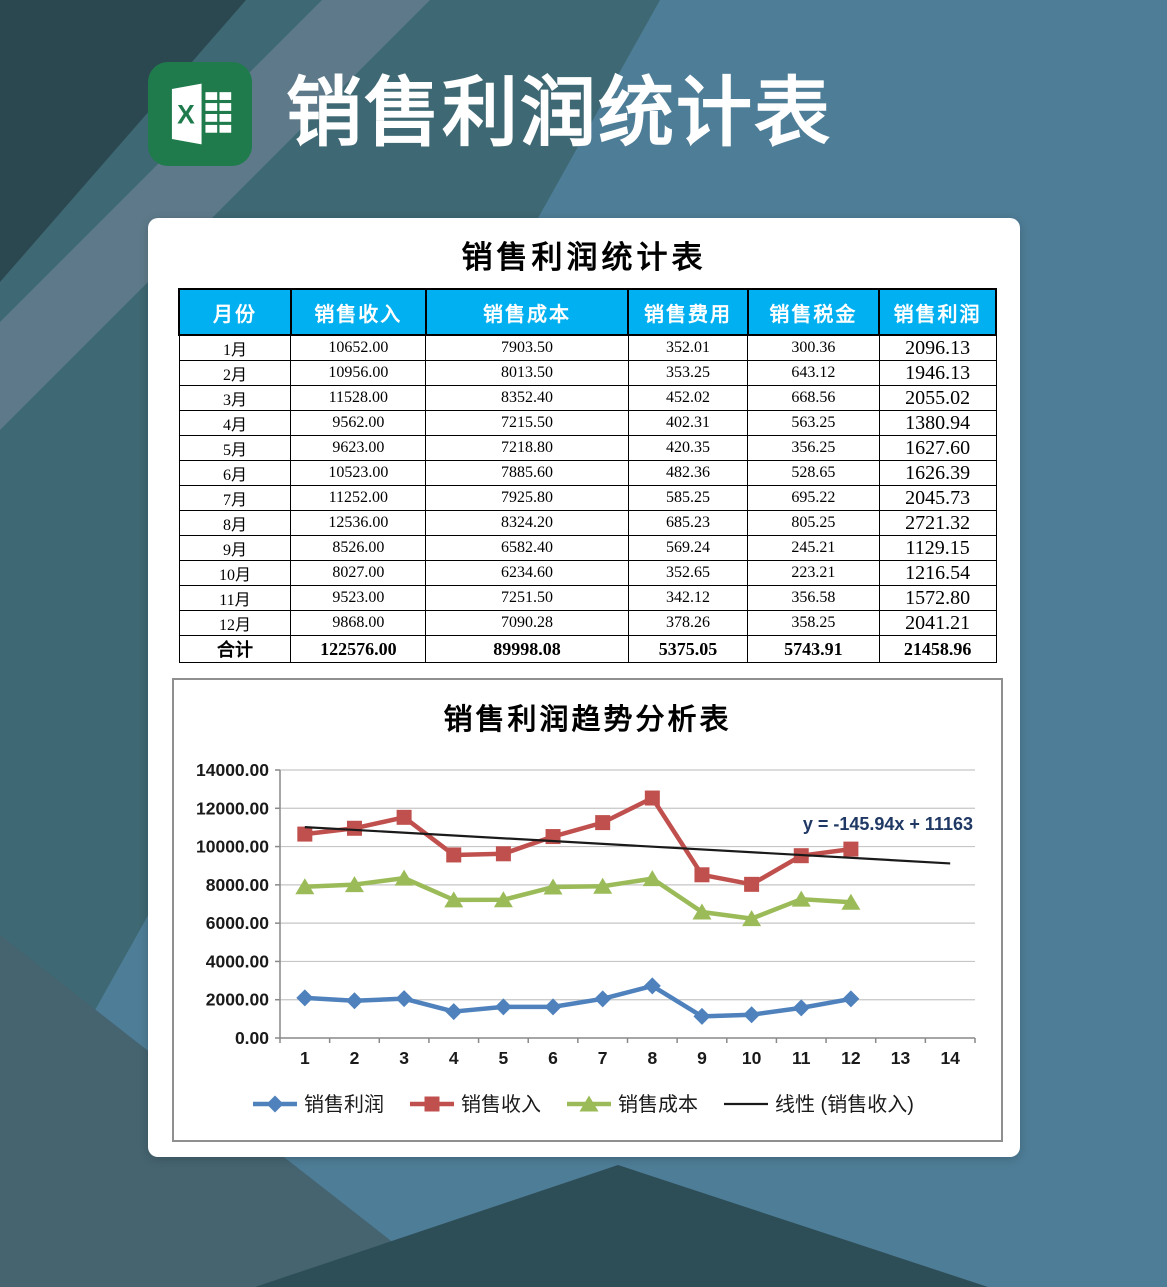 The width and height of the screenshot is (1167, 1287). Describe the element at coordinates (527, 498) in the screenshot. I see `value-cell: 7925.80` at that location.